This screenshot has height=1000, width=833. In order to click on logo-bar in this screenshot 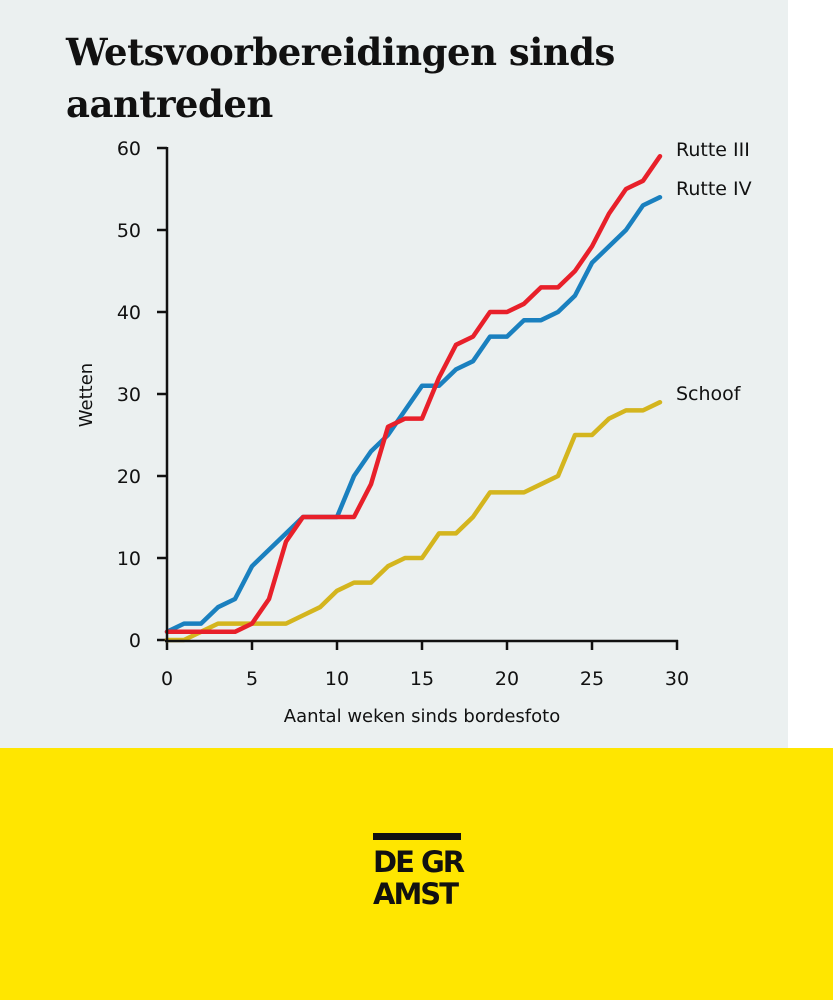, I will do `click(417, 836)`.